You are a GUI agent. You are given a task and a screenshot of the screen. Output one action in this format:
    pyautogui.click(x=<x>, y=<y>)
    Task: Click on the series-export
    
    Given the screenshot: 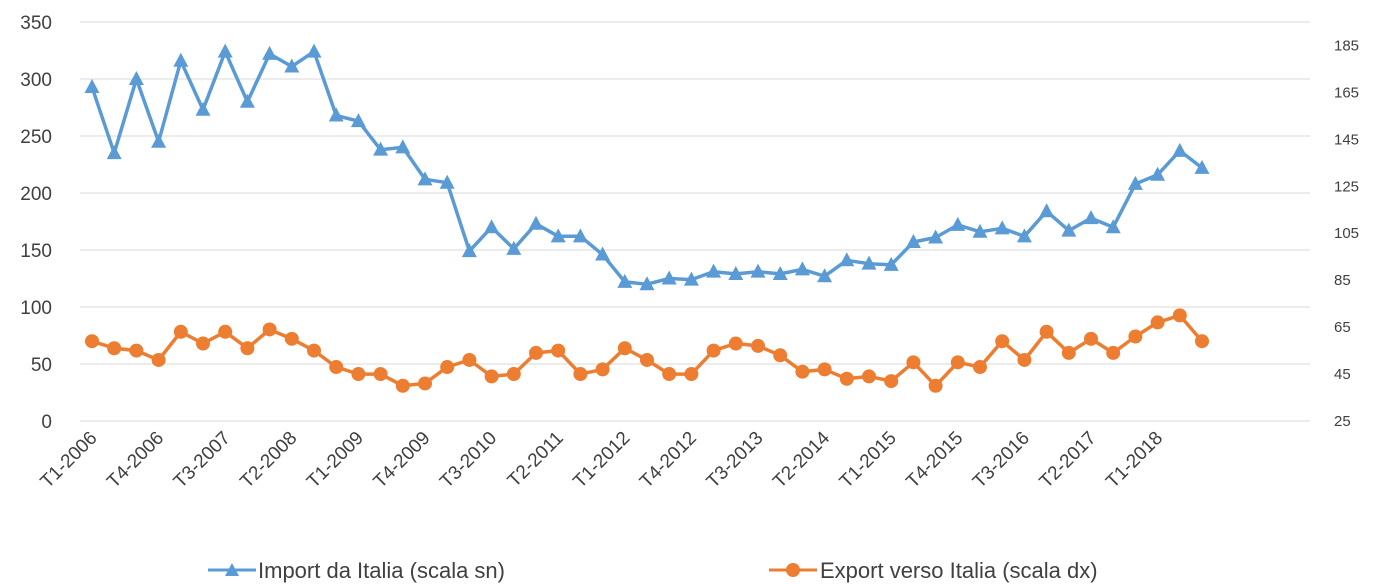 What is the action you would take?
    pyautogui.click(x=647, y=350)
    